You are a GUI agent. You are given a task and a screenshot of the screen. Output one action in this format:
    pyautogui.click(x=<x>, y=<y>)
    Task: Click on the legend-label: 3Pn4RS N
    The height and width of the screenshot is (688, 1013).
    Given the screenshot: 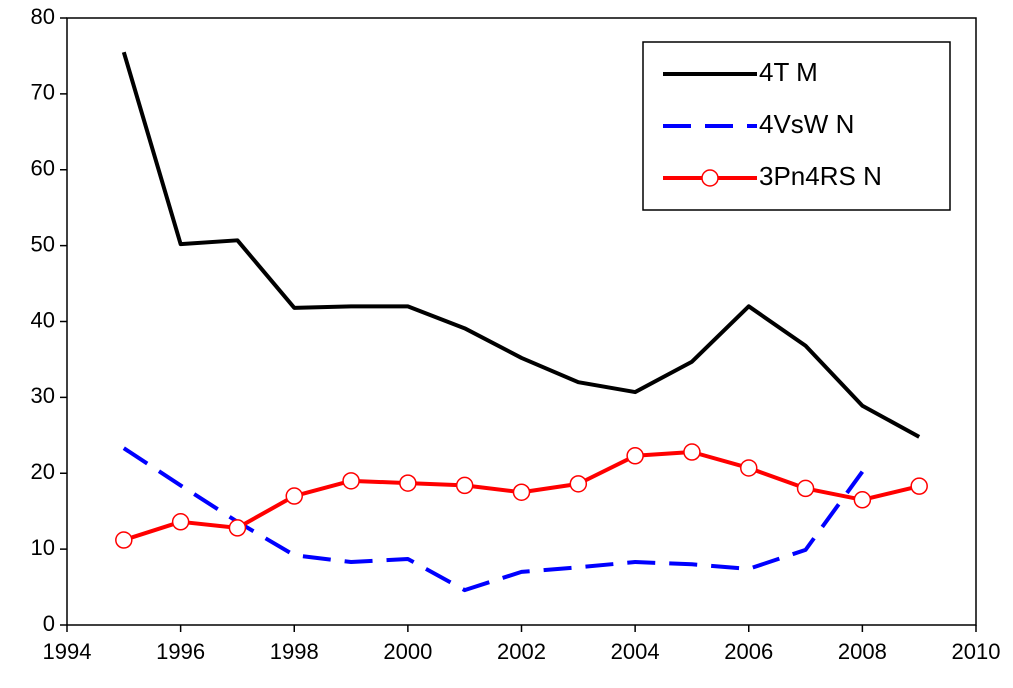 What is the action you would take?
    pyautogui.click(x=820, y=176)
    